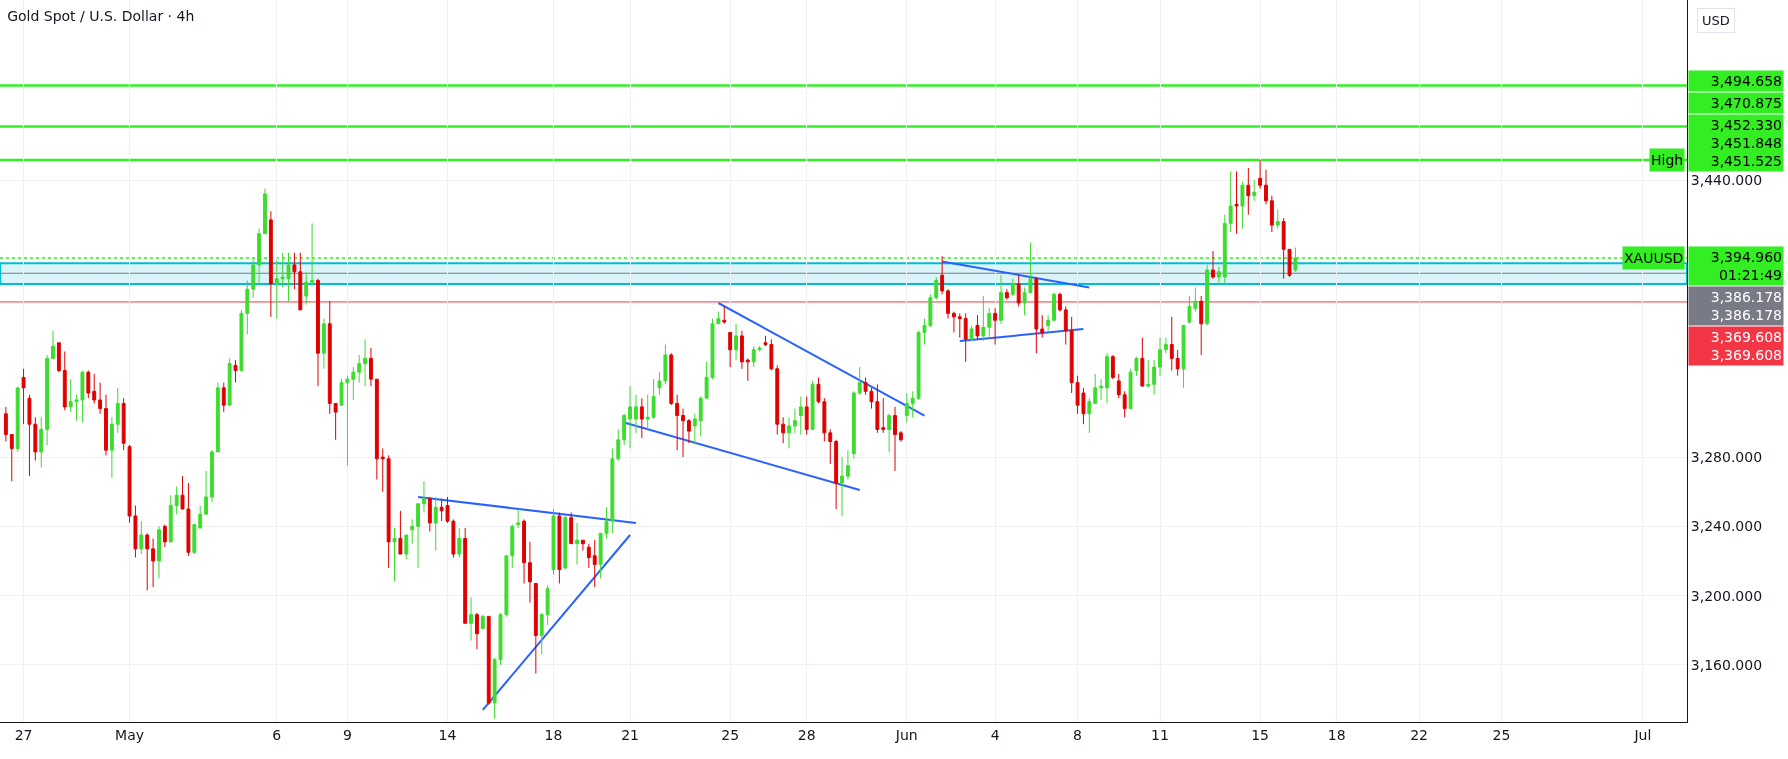 The image size is (1788, 759). Describe the element at coordinates (1654, 258) in the screenshot. I see `annotation: XAUUSD` at that location.